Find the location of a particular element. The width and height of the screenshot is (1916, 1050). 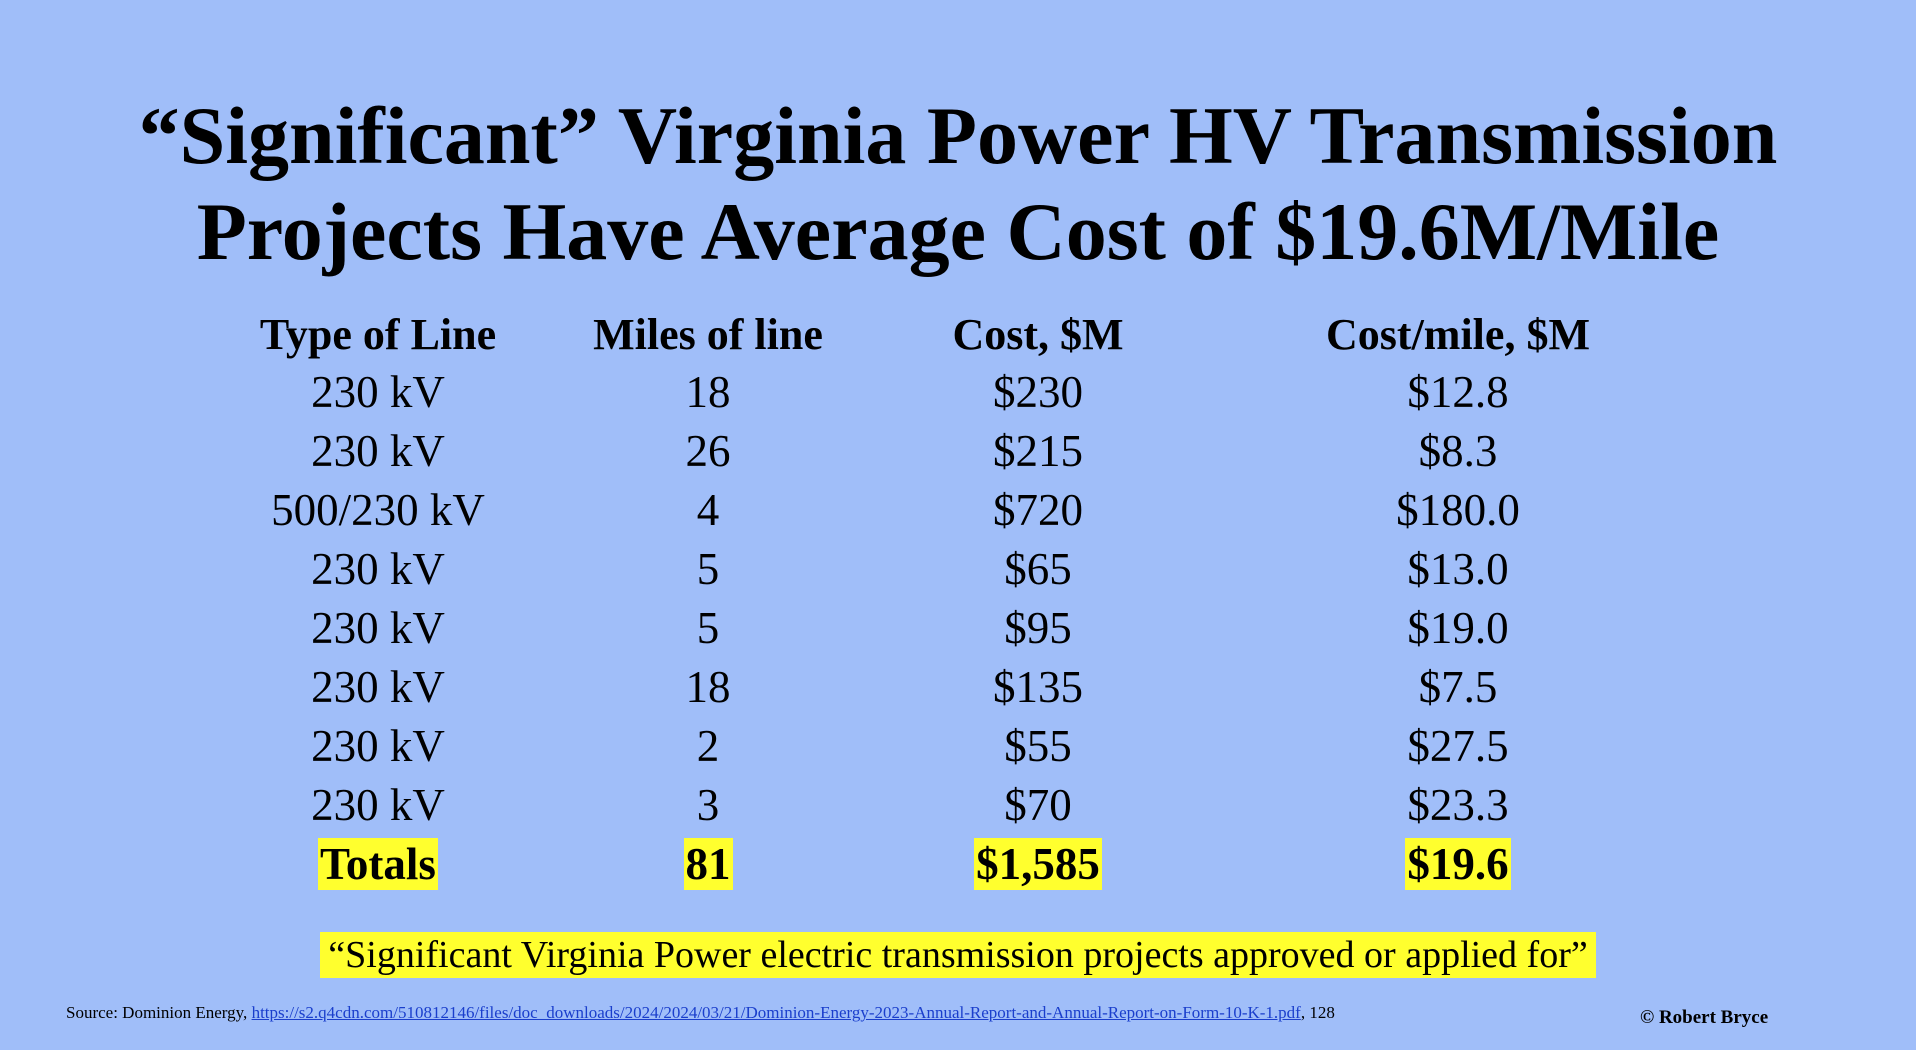

cell-cost-per-mile: $180.0 is located at coordinates (1458, 510).